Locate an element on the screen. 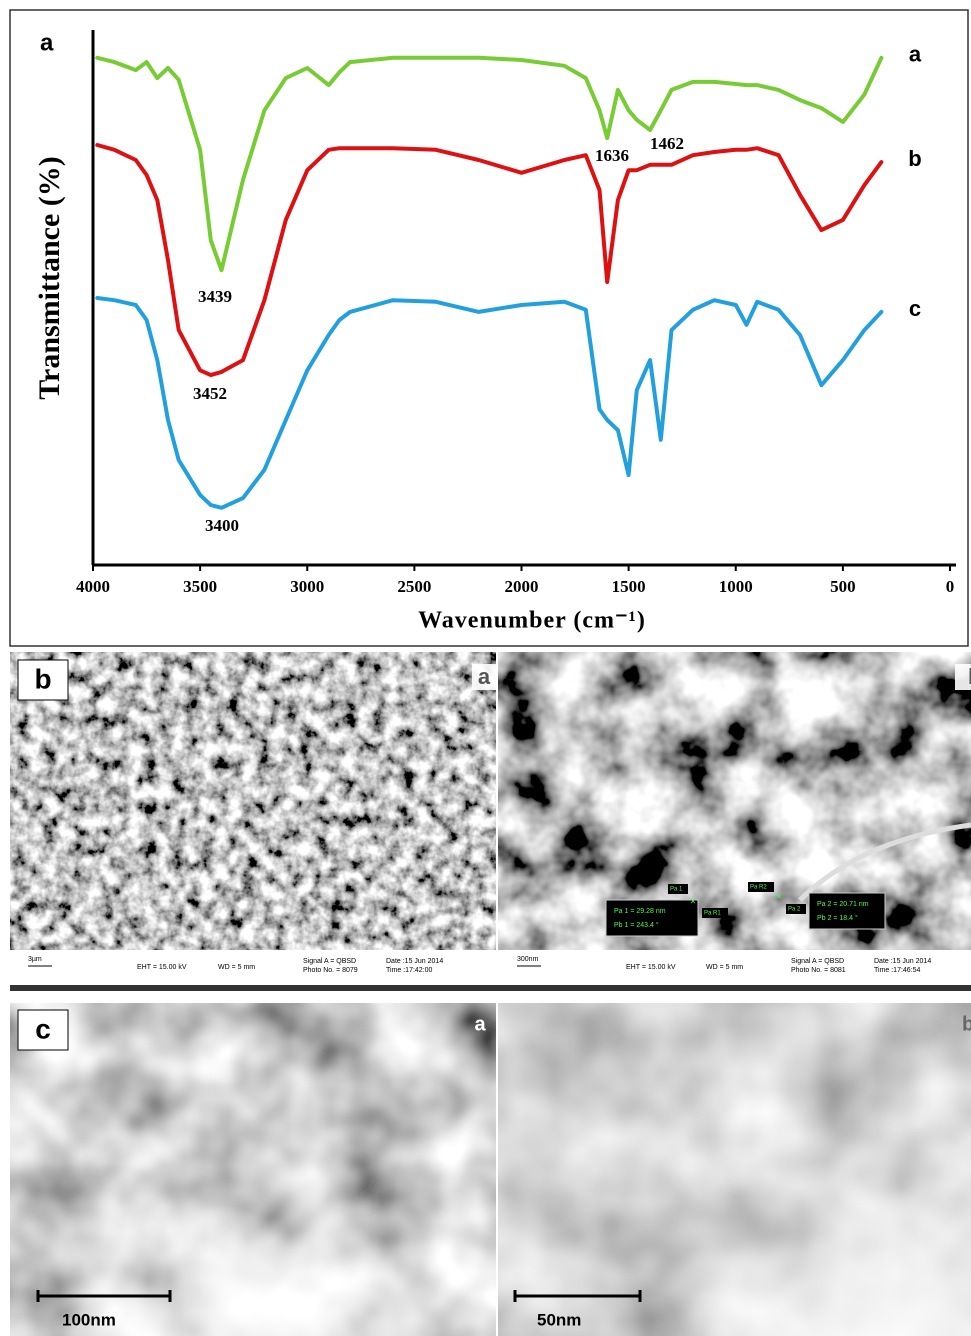 This screenshot has width=971, height=1336. measure-text: Pa 2 = 20.71 nm is located at coordinates (843, 904).